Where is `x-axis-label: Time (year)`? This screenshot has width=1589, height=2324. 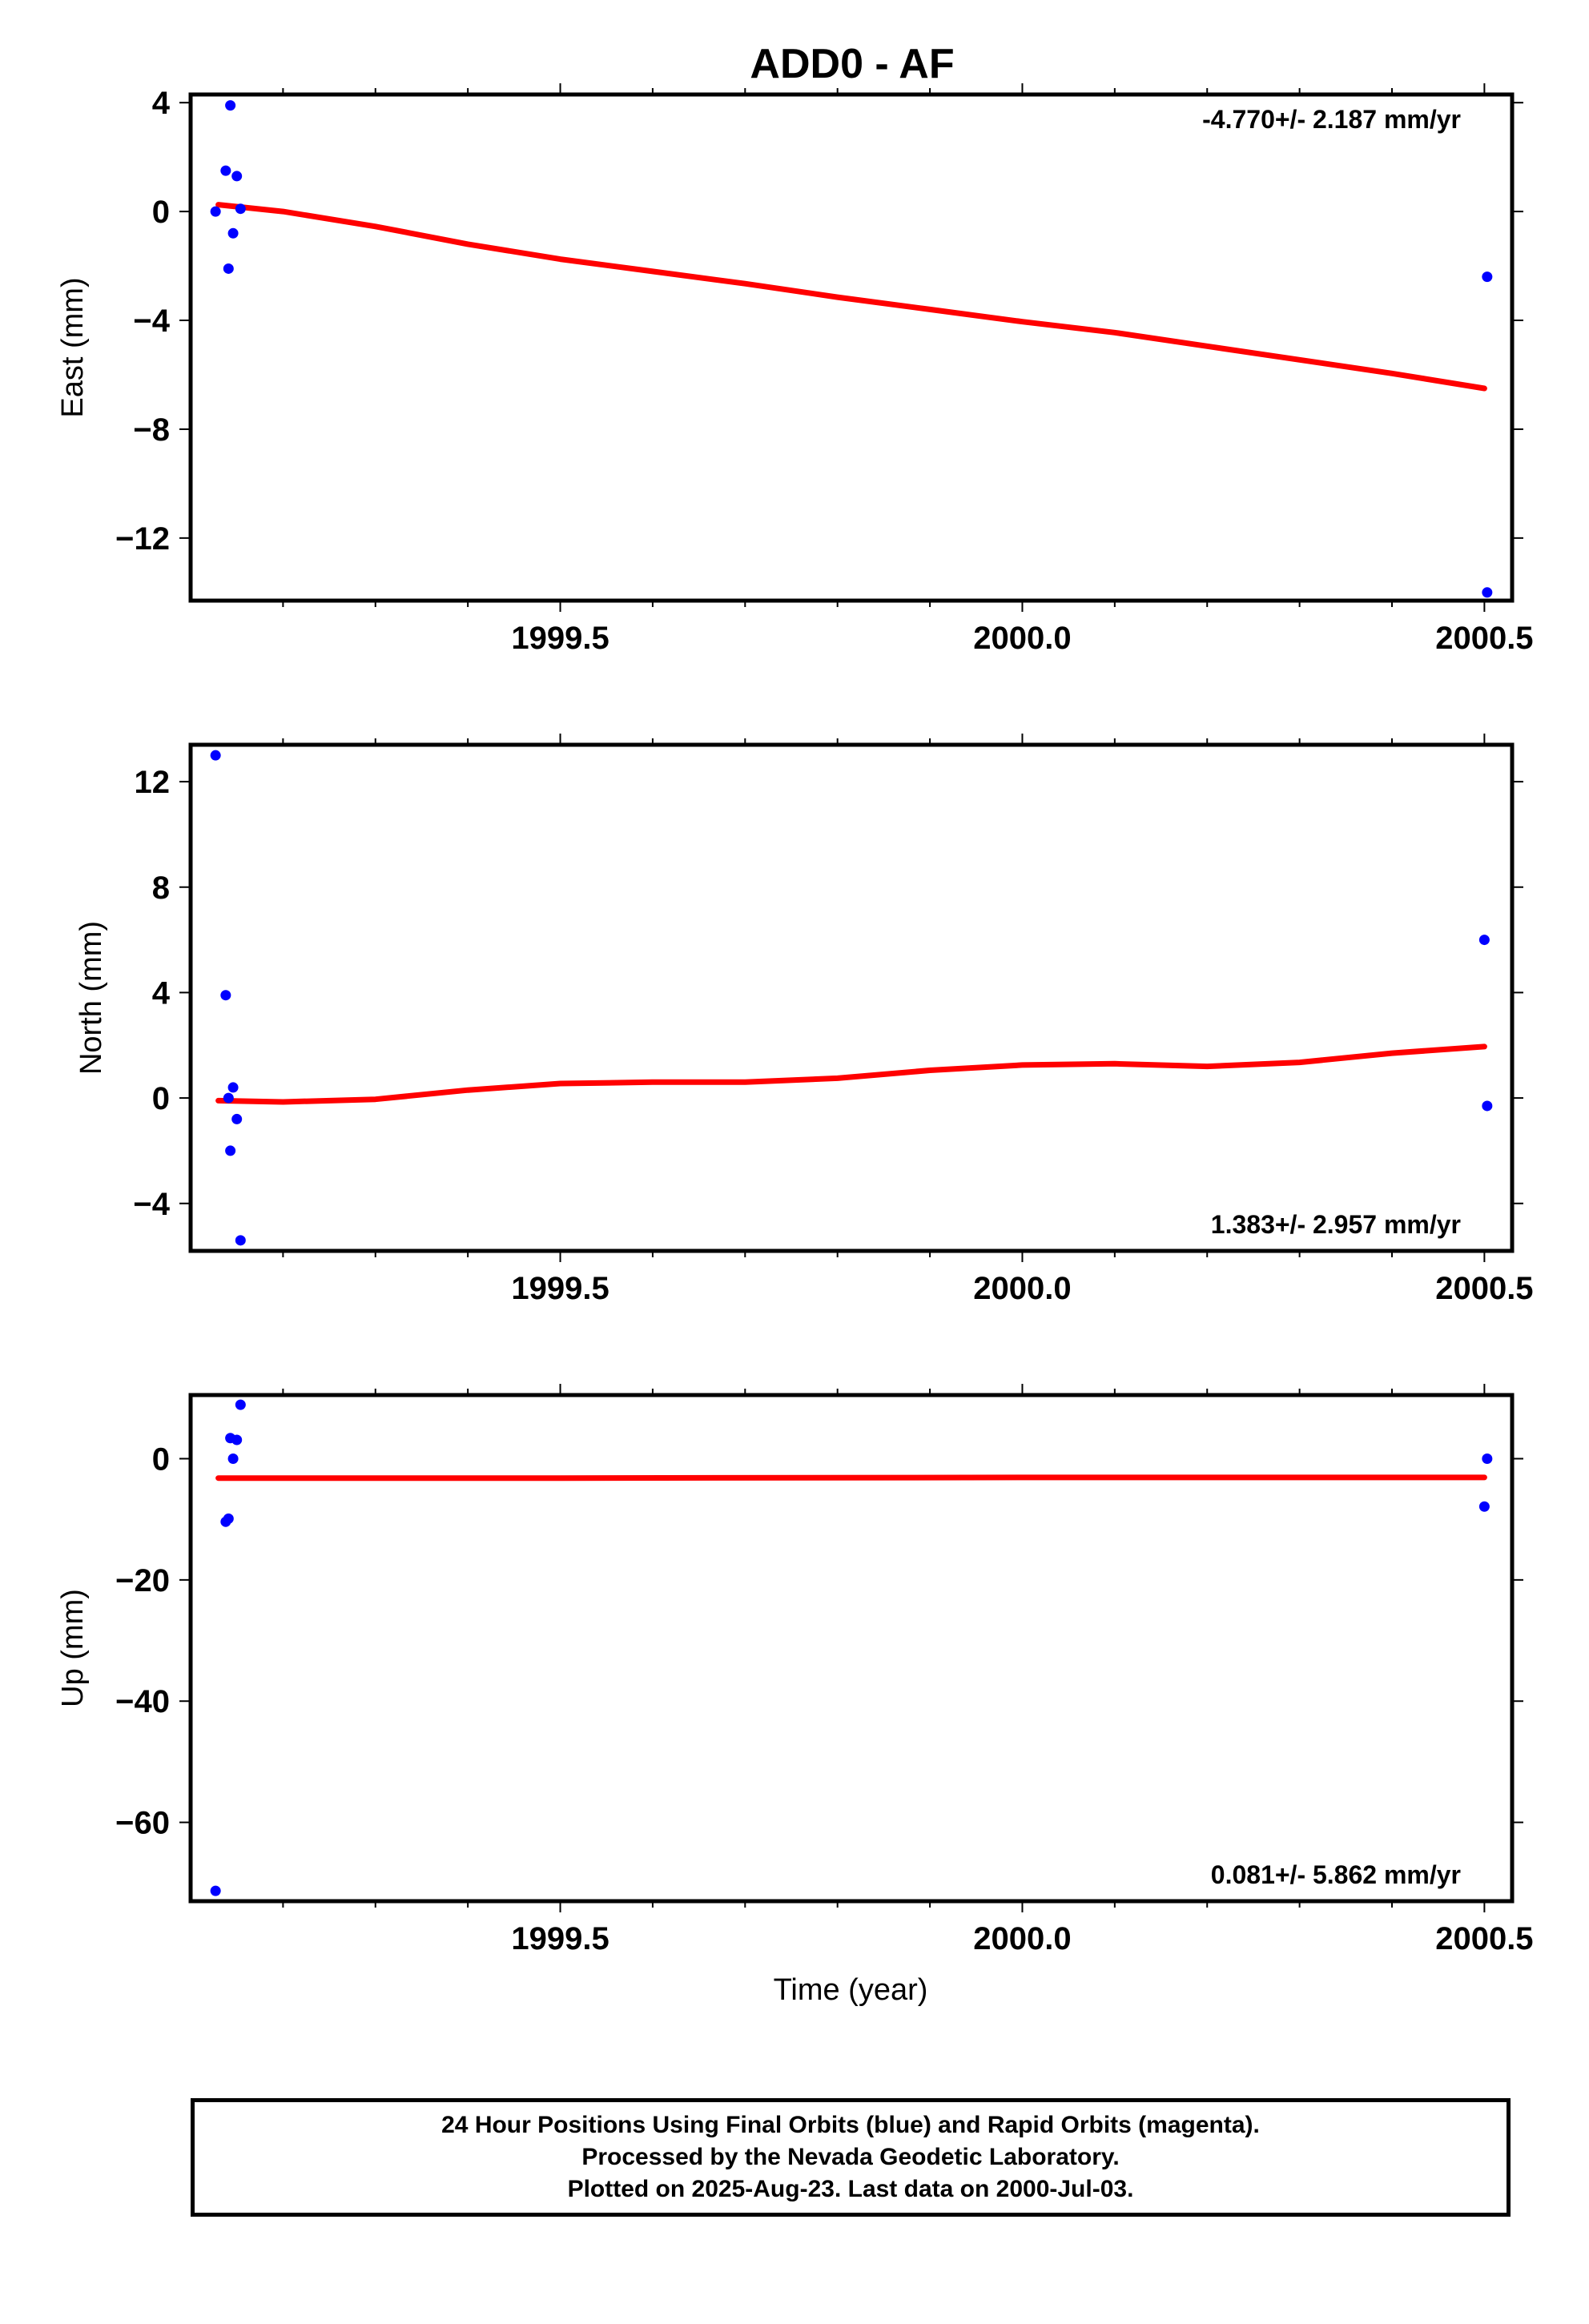 x-axis-label: Time (year) is located at coordinates (851, 1990).